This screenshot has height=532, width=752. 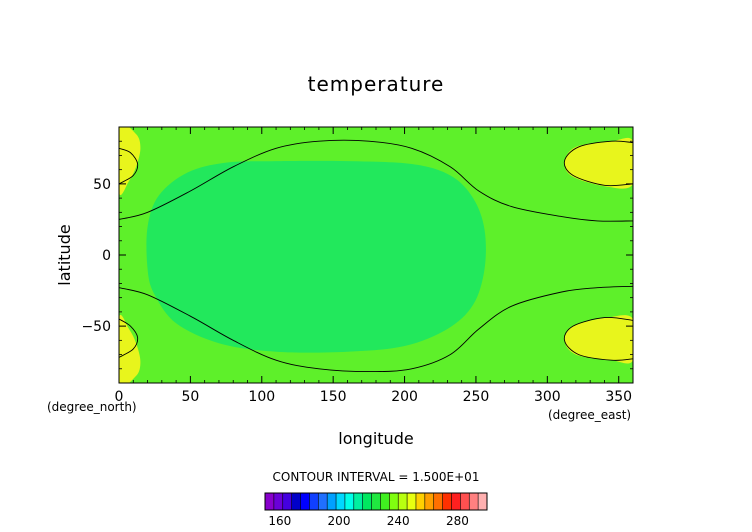 I want to click on y-axis-label: latitude, so click(x=64, y=254).